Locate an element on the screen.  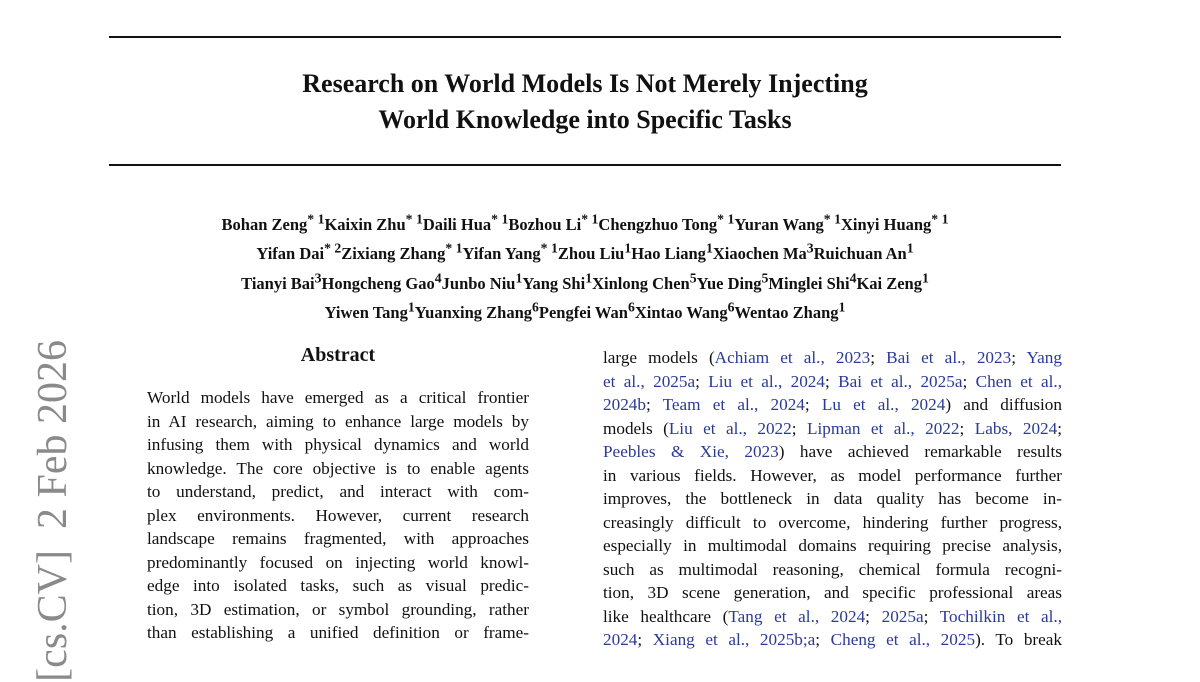
citation-link: Bai et al., 2025a is located at coordinates (900, 381).